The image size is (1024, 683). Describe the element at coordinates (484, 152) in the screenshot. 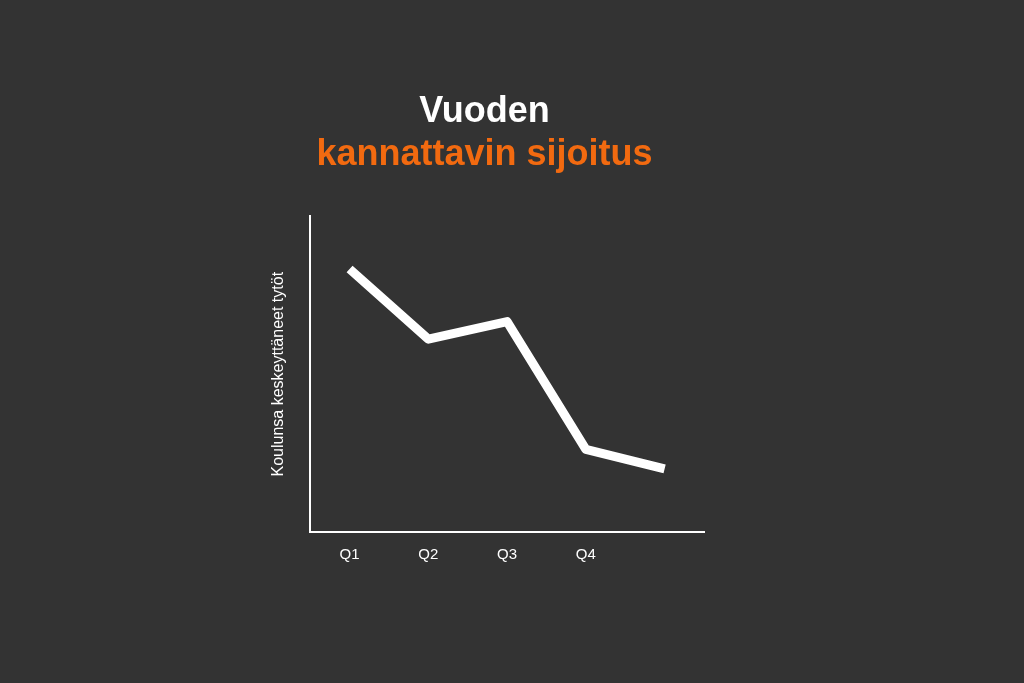

I see `chart-subtitle: kannattavin sijoitus` at that location.